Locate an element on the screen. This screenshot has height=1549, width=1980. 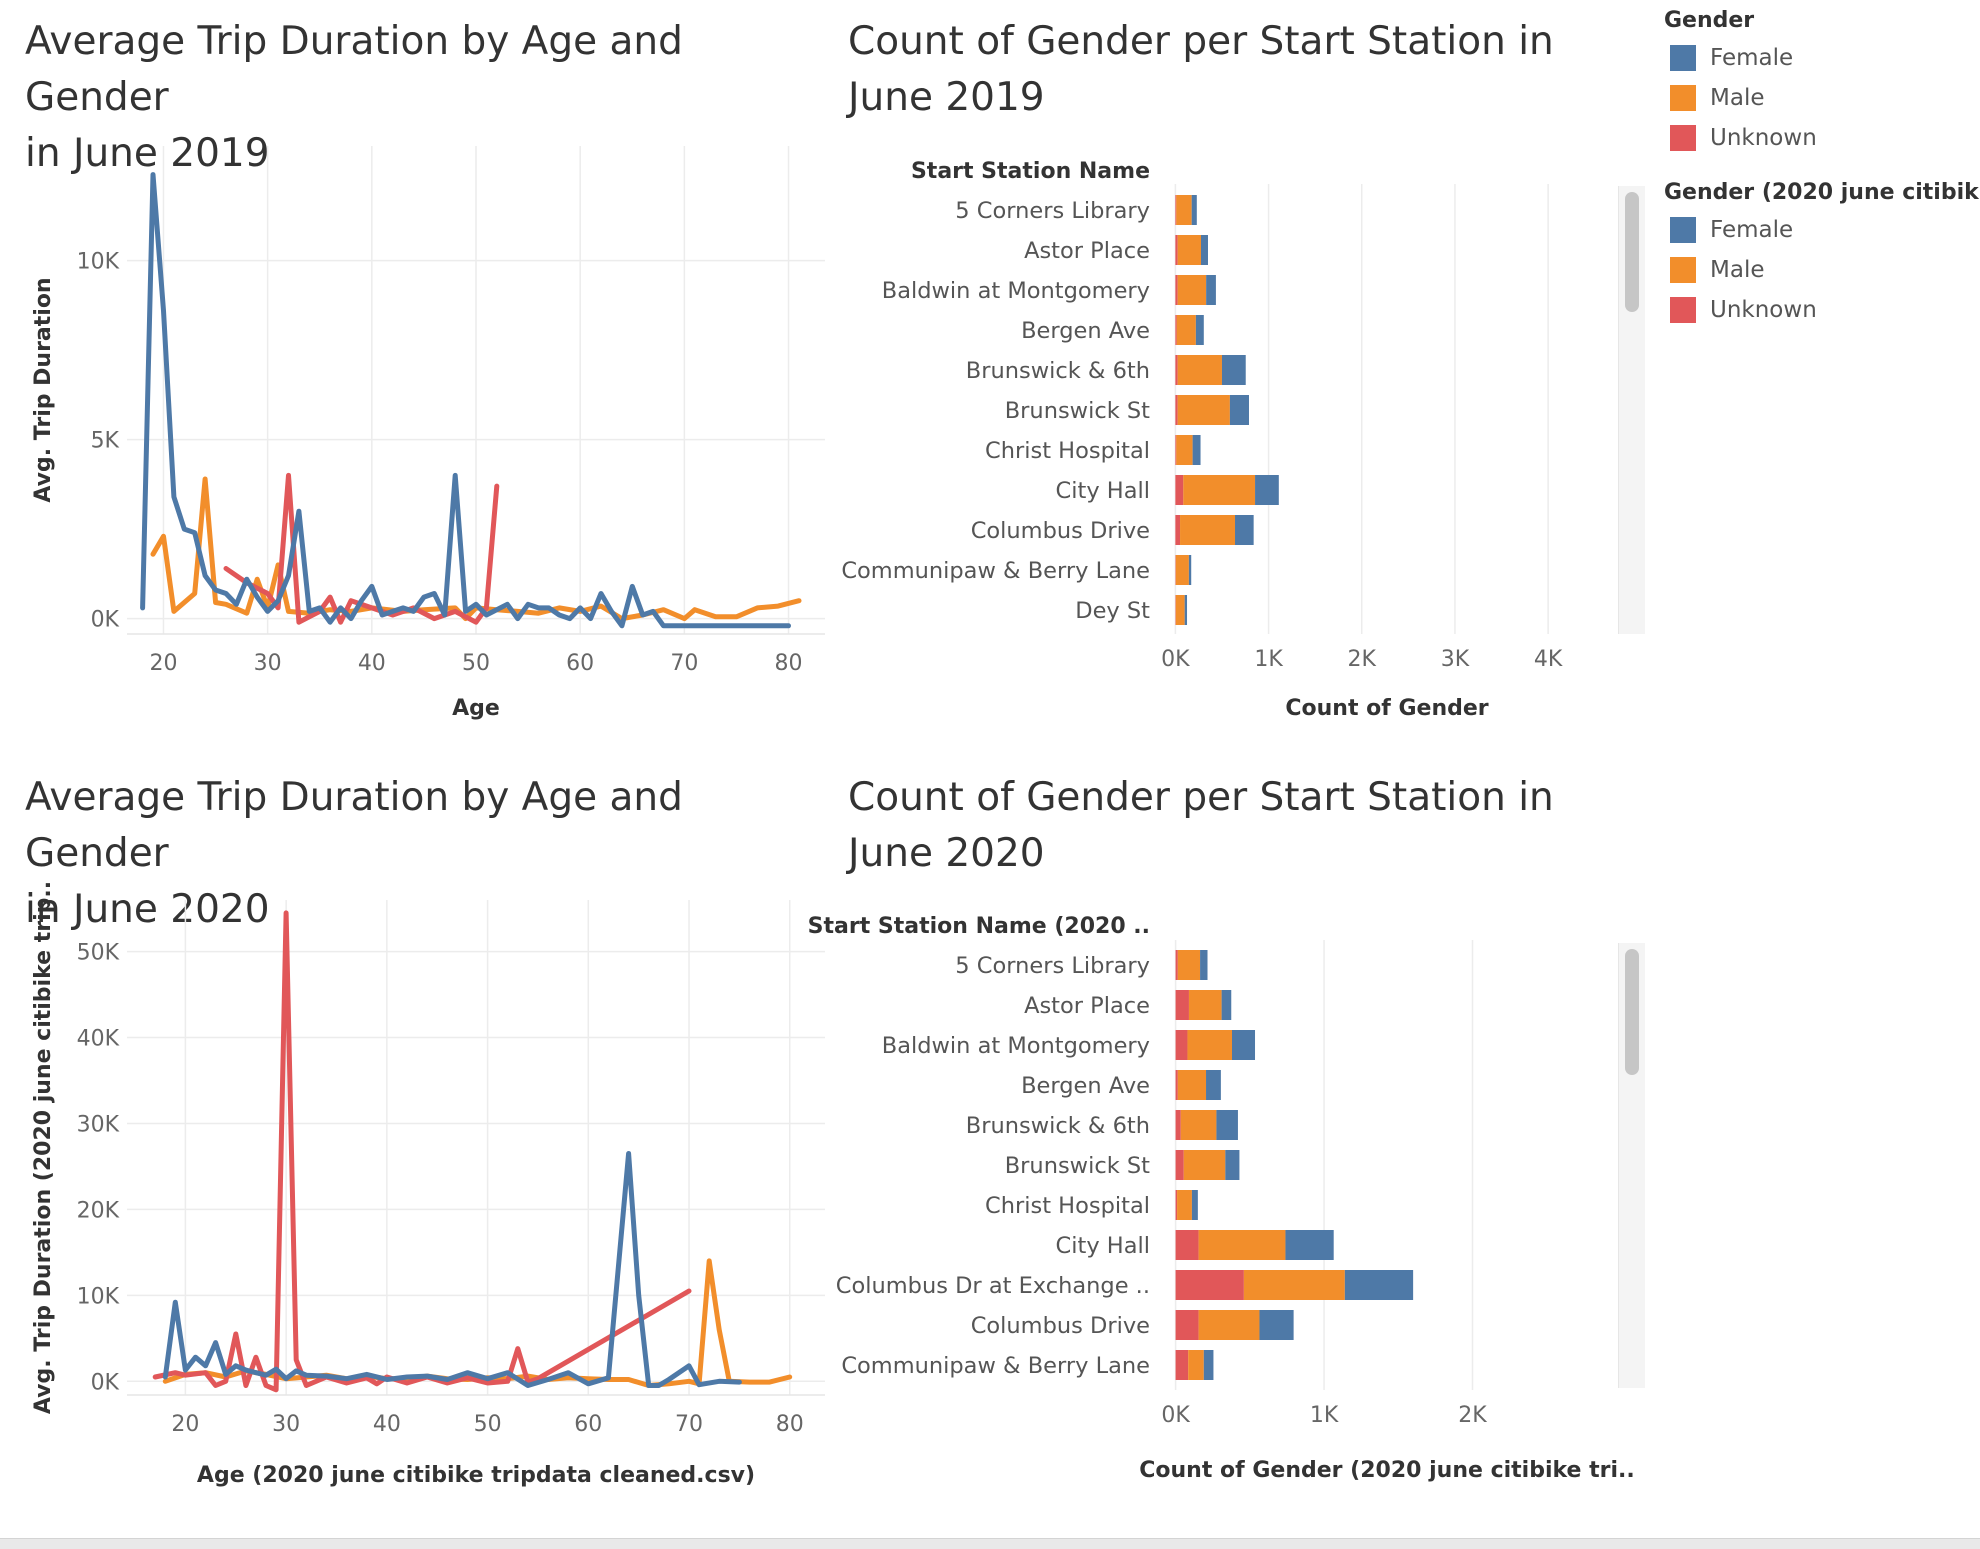
x-tick-label: 70 is located at coordinates (684, 663).